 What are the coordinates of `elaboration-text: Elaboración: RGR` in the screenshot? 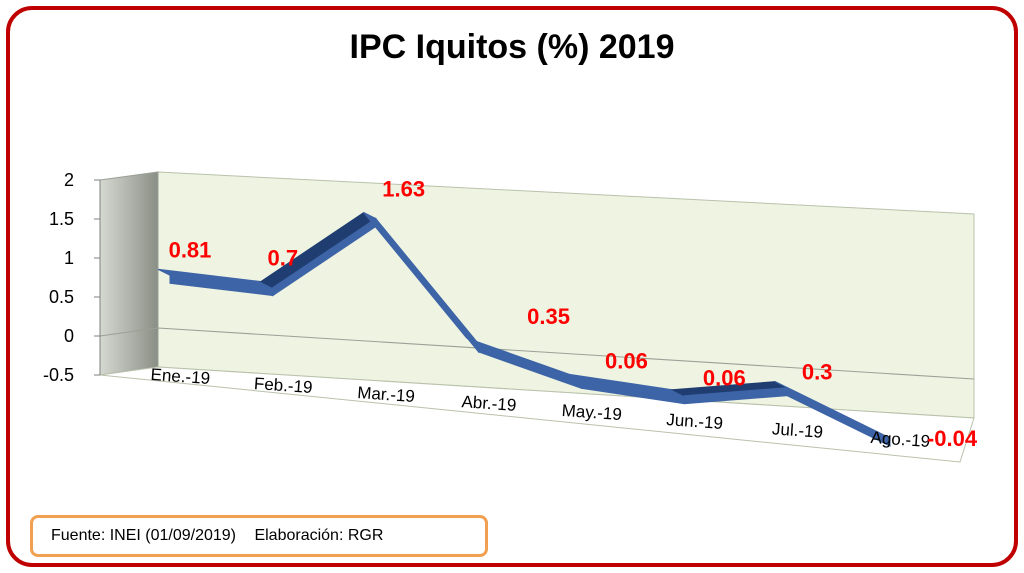 It's located at (319, 535).